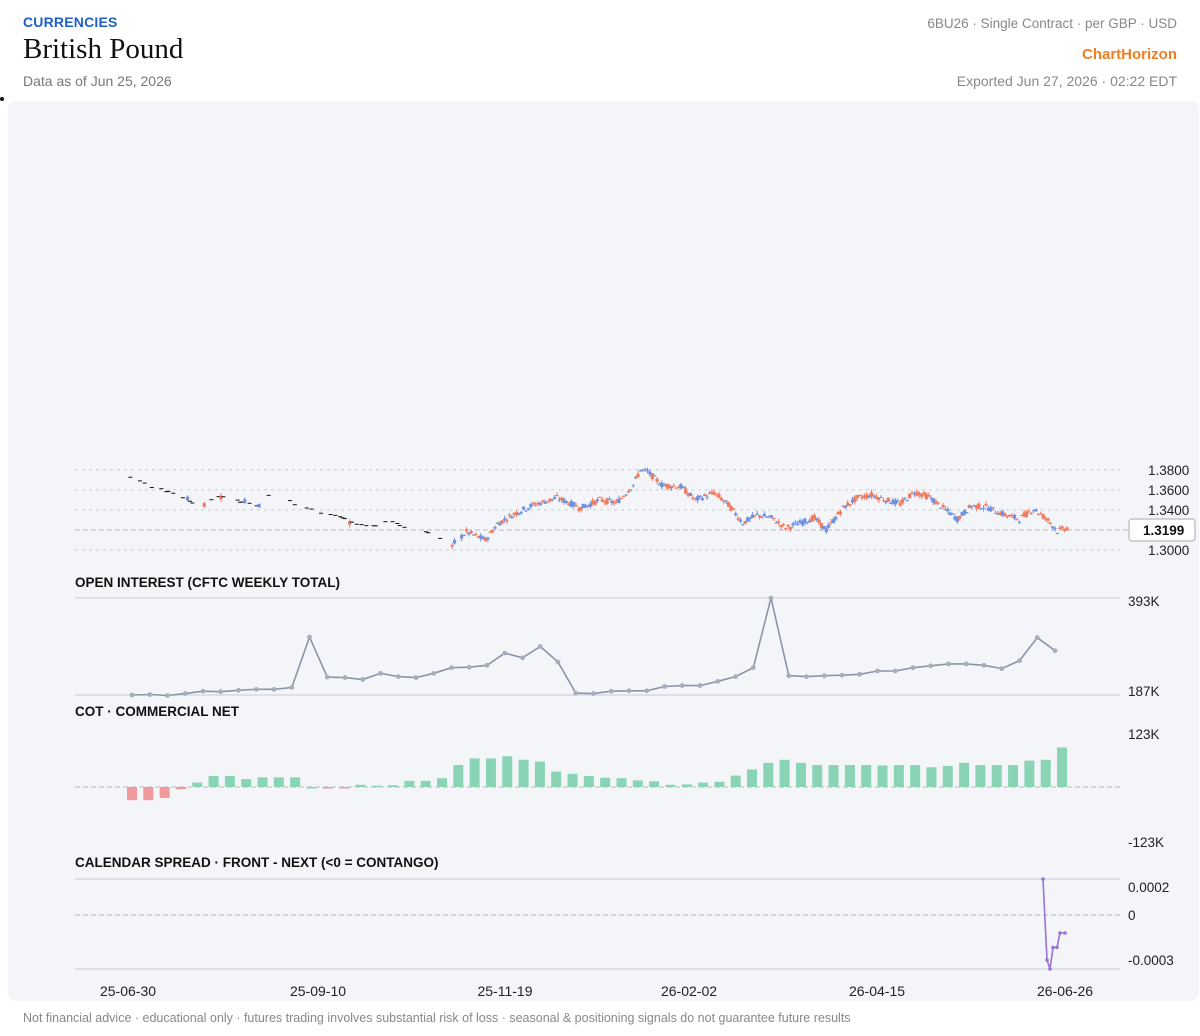 The height and width of the screenshot is (1036, 1200). Describe the element at coordinates (597, 774) in the screenshot. I see `cot-series` at that location.